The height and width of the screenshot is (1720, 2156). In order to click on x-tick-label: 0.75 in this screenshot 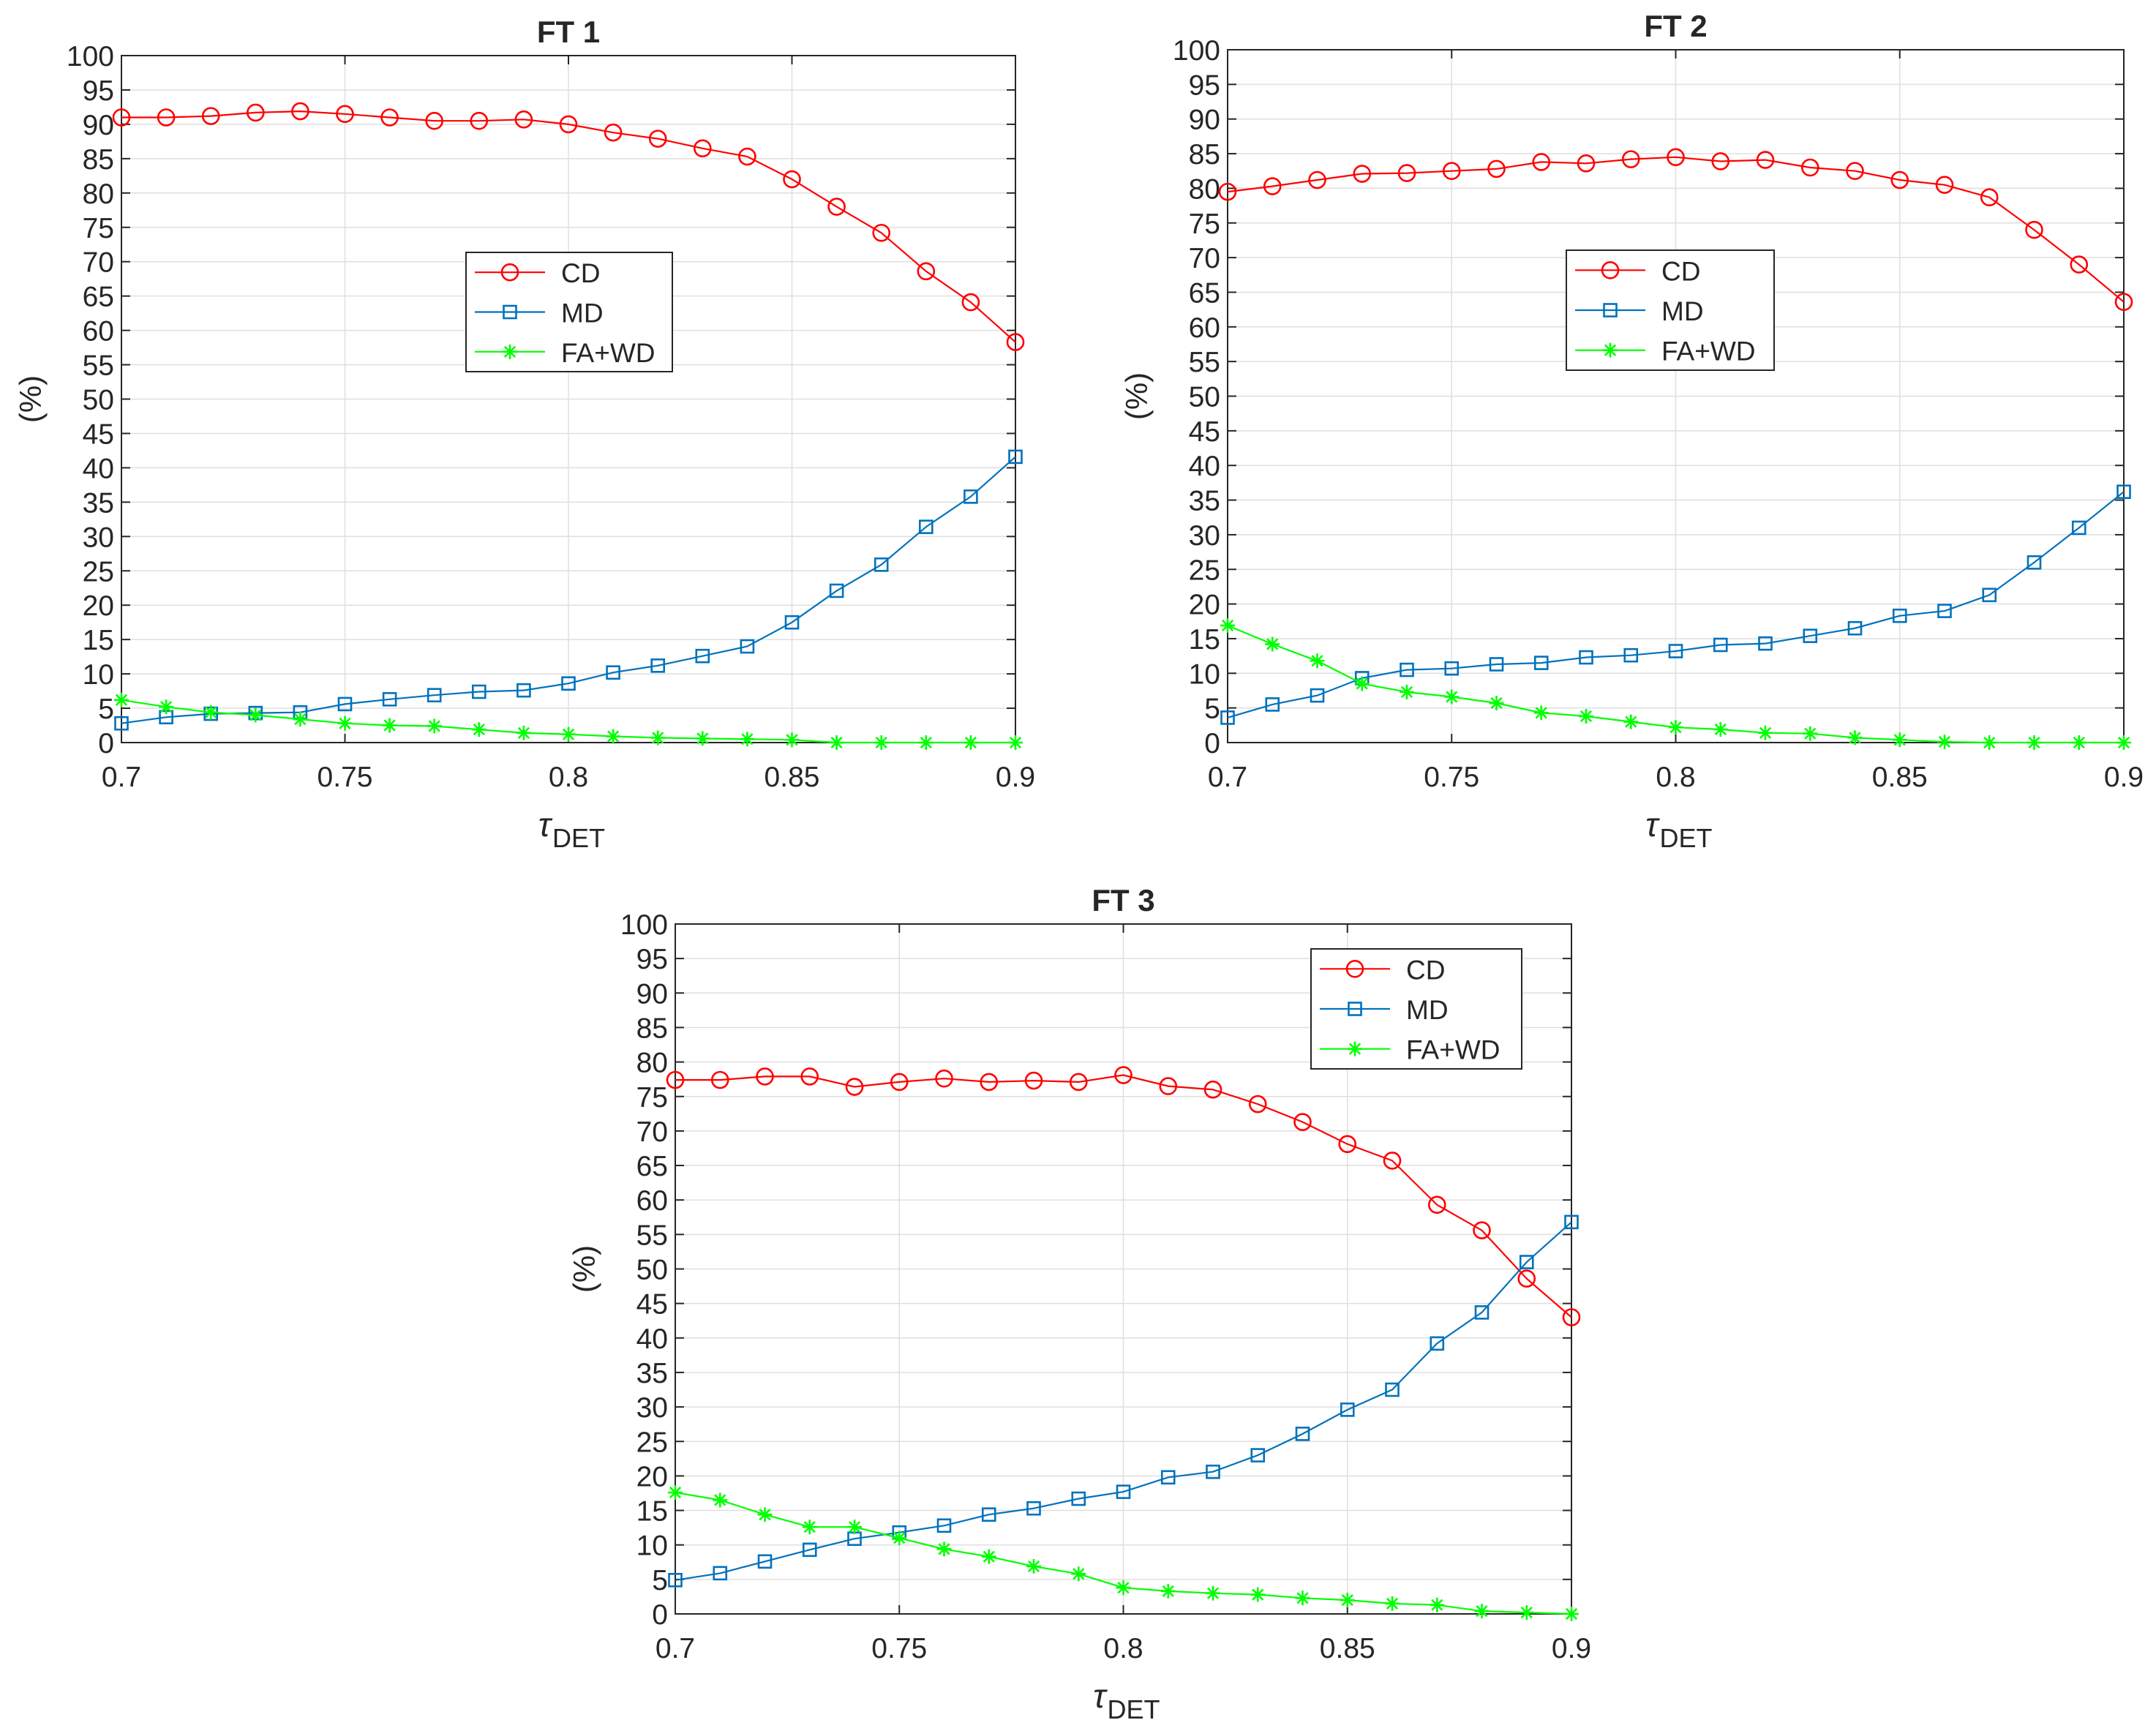, I will do `click(1451, 777)`.